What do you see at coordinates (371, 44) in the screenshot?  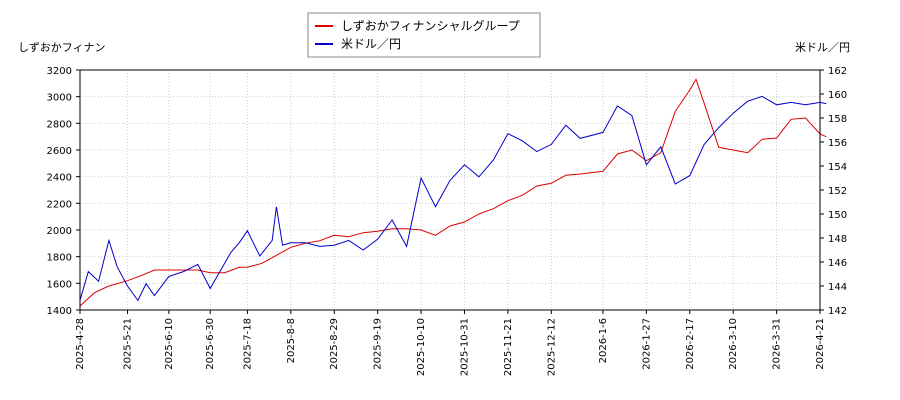 I see `legend-label-series-2: 米ドル／円` at bounding box center [371, 44].